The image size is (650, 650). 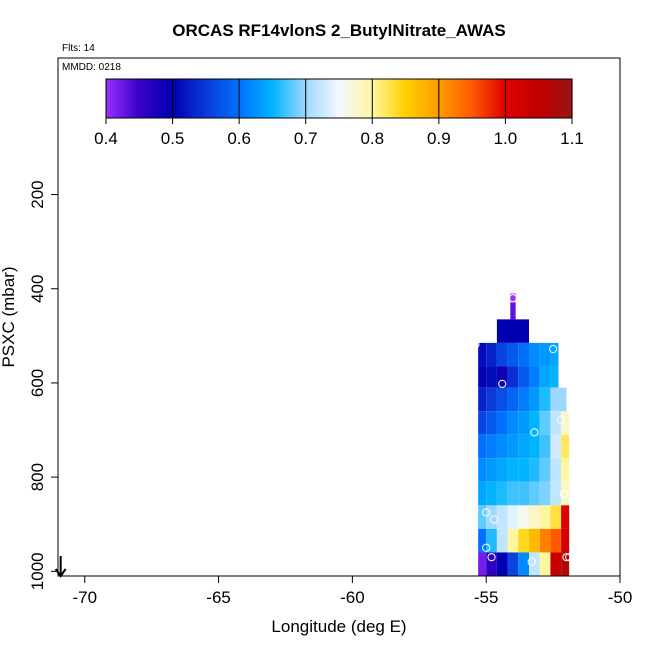 What do you see at coordinates (338, 30) in the screenshot?
I see `chart-title: ORCAS RF14vlonS 2_ButylNitrate_AWAS` at bounding box center [338, 30].